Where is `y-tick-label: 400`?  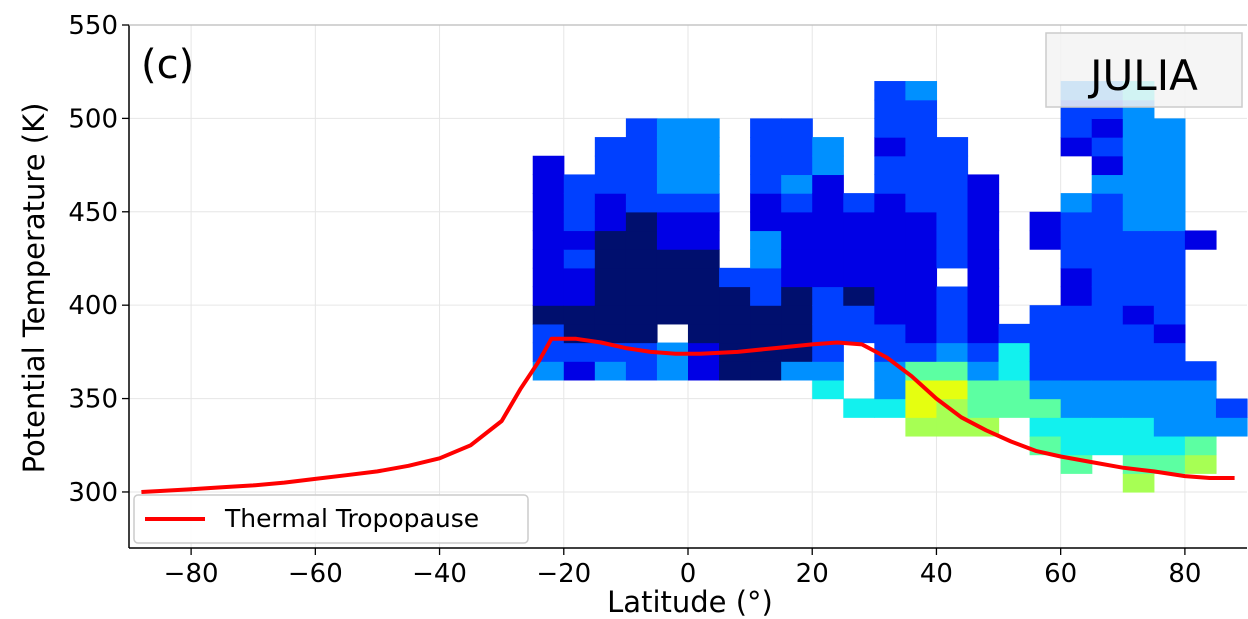
y-tick-label: 400 is located at coordinates (93, 306).